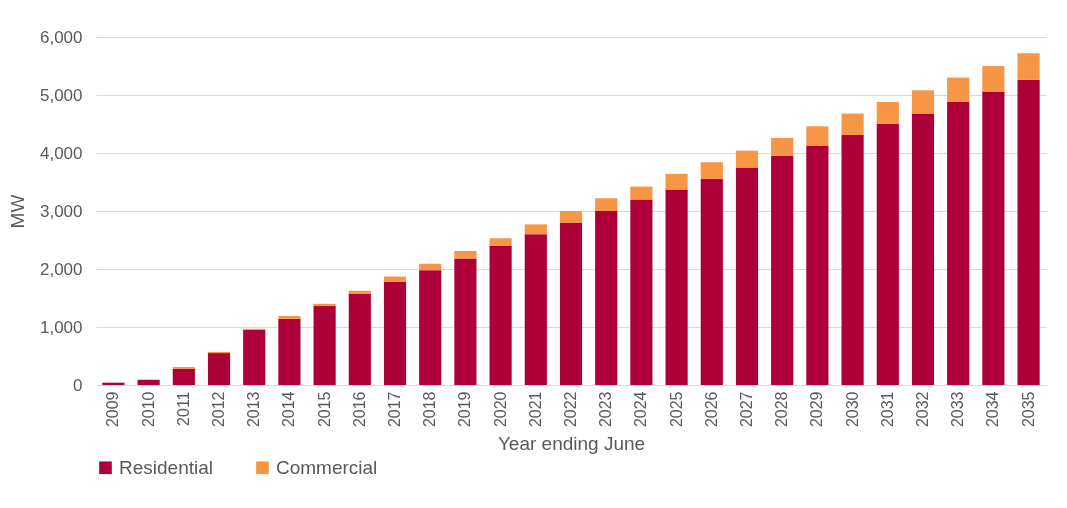  Describe the element at coordinates (61, 153) in the screenshot. I see `y-tick-label: 4,000` at that location.